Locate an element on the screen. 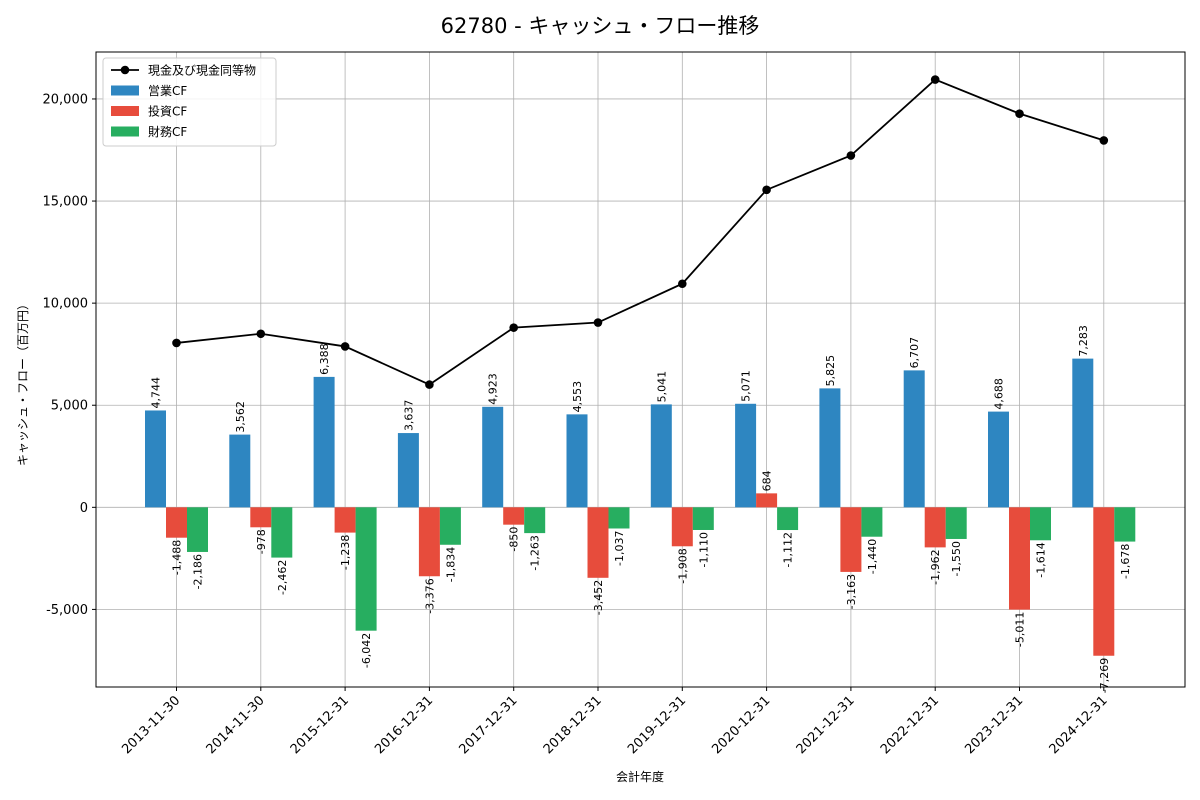 This screenshot has height=800, width=1200. bar-value-label: -3,452 is located at coordinates (598, 597).